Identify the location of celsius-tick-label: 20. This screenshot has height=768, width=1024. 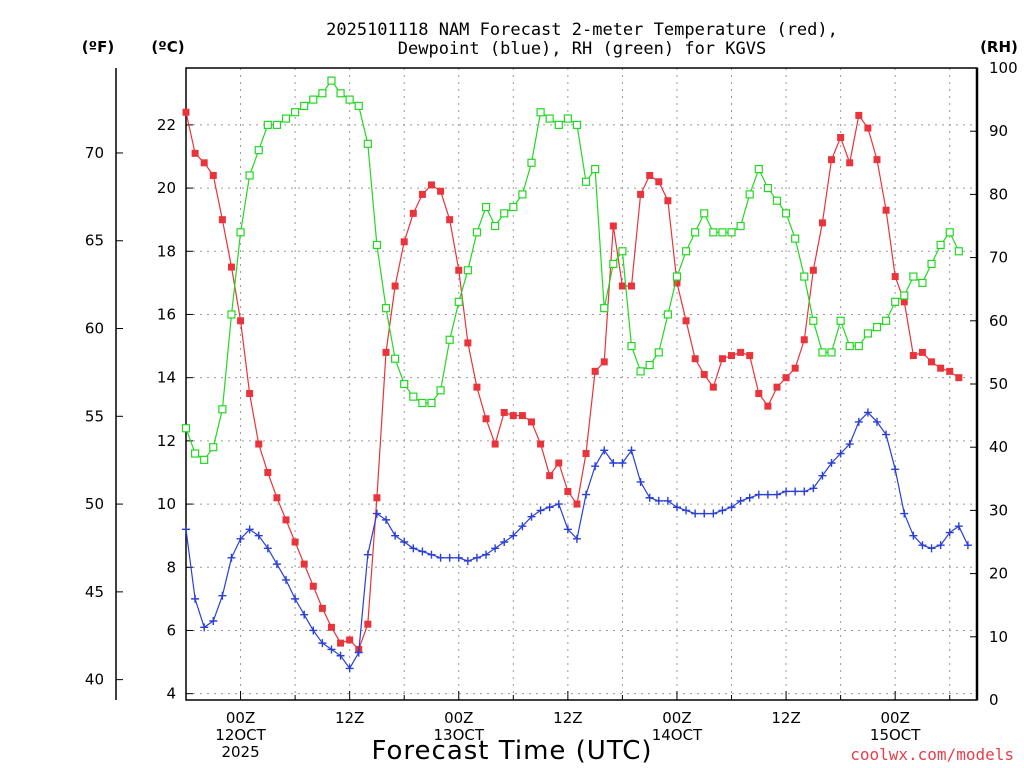
(166, 188).